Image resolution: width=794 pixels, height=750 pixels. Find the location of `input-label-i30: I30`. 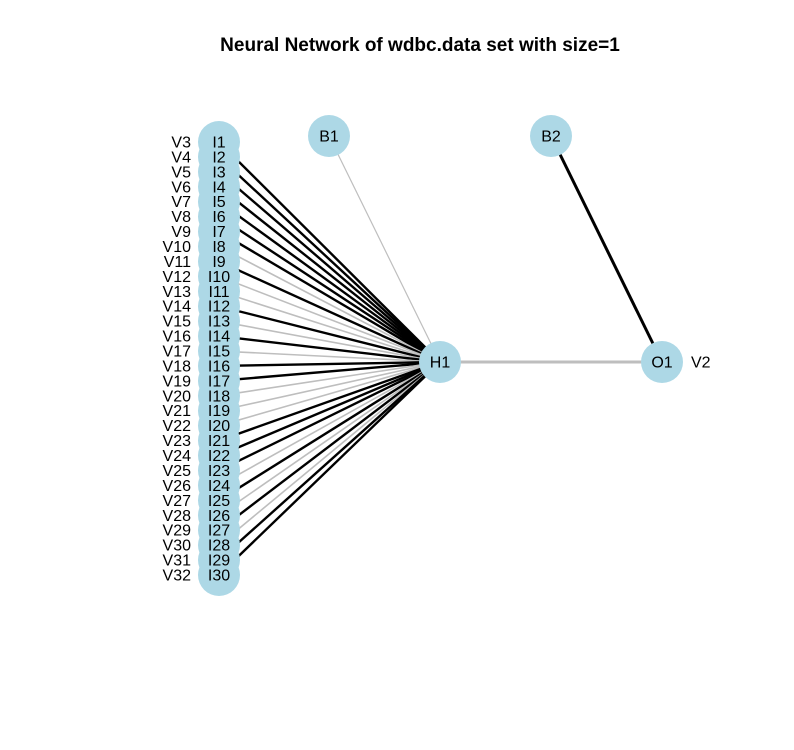

input-label-i30: I30 is located at coordinates (219, 575).